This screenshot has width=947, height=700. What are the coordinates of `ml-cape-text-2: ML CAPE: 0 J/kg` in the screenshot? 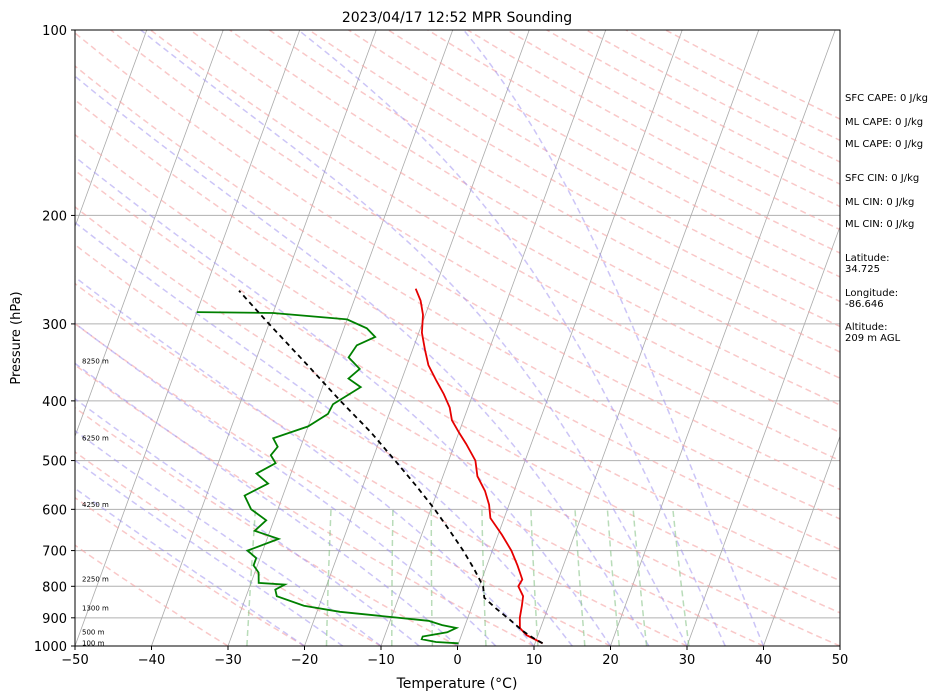 It's located at (884, 144).